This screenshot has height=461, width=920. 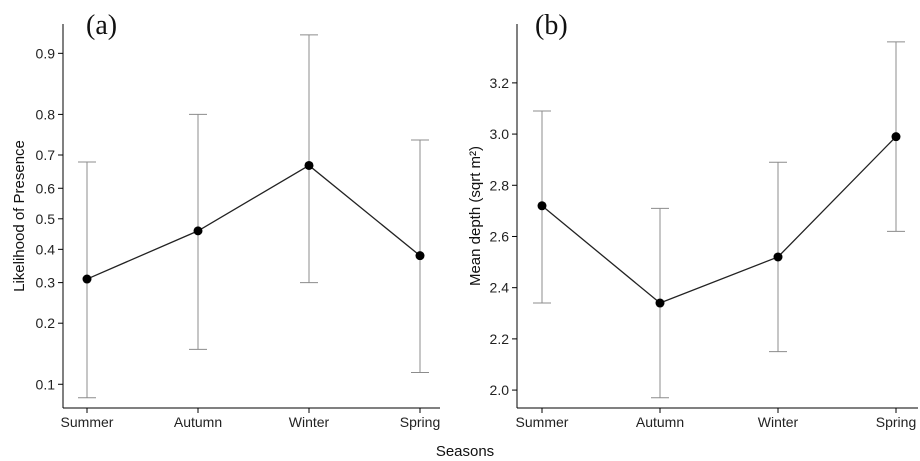 What do you see at coordinates (500, 339) in the screenshot?
I see `y-tick-label: 2.2` at bounding box center [500, 339].